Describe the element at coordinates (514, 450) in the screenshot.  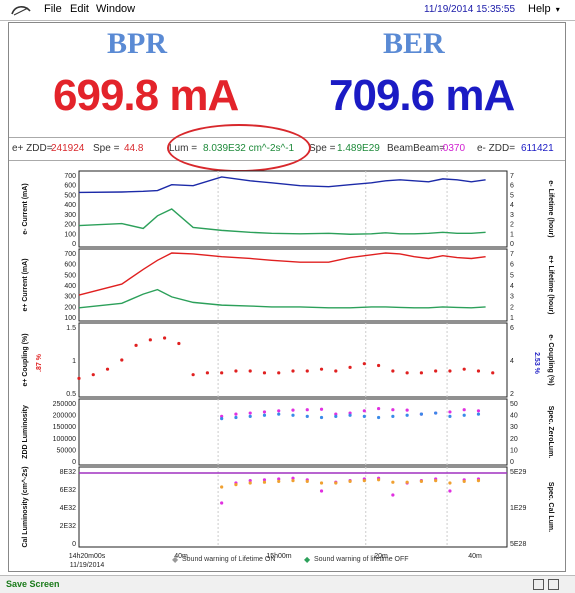
I see `y-tick-label-right: 10` at that location.